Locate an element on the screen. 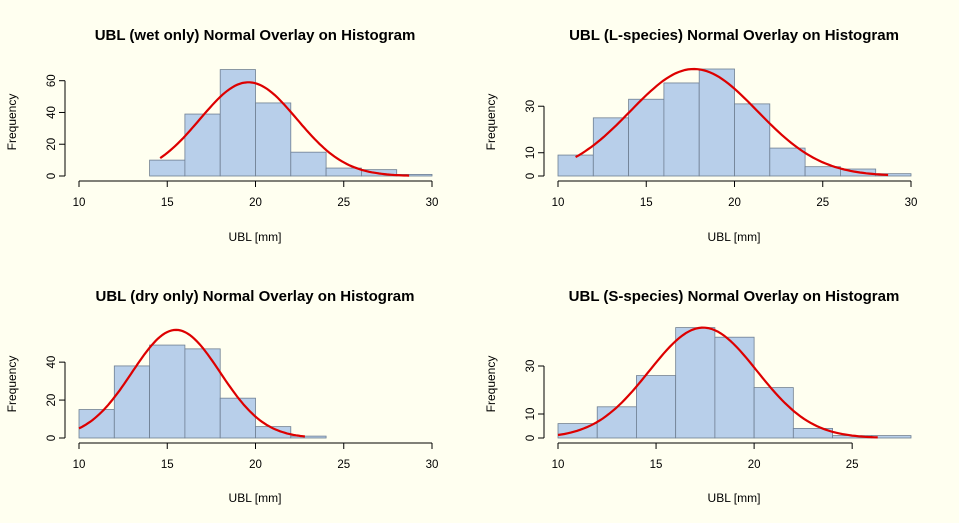  y-tick-label: 60 is located at coordinates (52, 80).